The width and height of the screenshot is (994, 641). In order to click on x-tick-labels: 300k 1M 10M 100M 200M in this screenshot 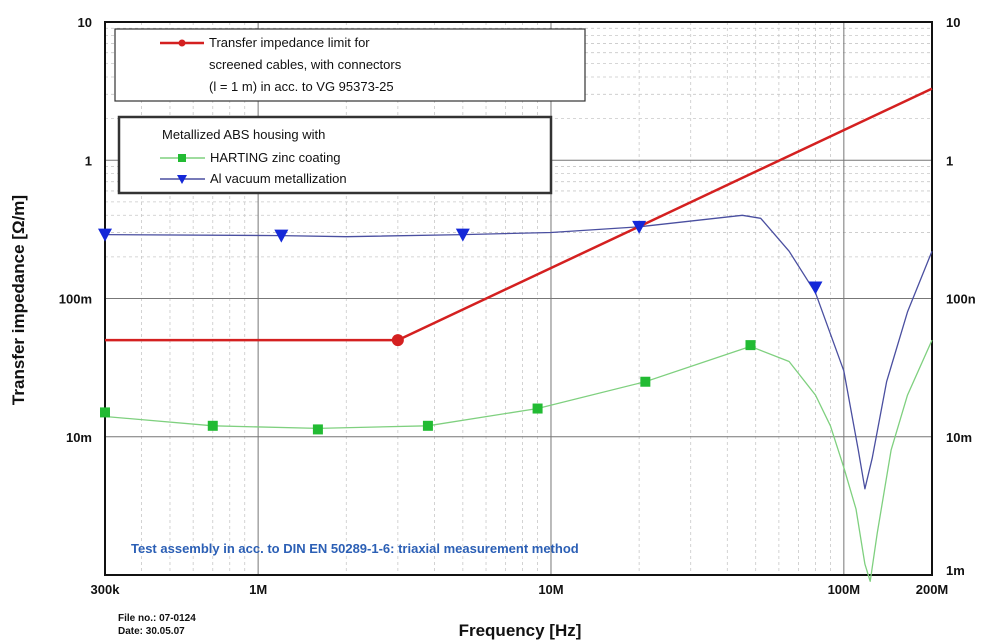, I will do `click(520, 589)`.